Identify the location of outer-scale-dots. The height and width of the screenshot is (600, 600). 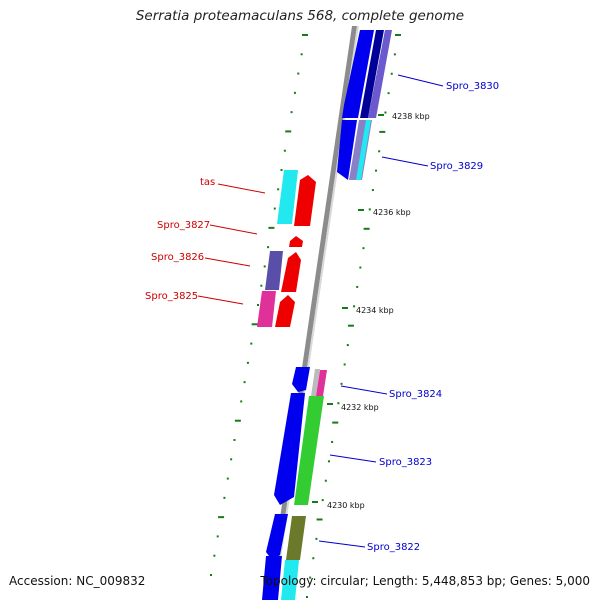
(353, 316).